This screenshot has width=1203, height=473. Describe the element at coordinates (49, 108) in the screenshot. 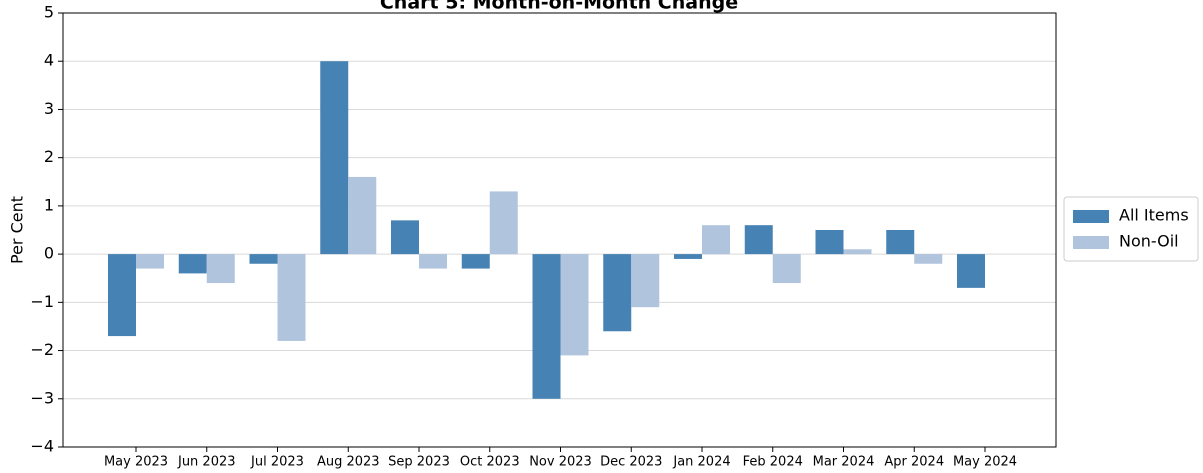

I see `y-tick-label: 3` at that location.